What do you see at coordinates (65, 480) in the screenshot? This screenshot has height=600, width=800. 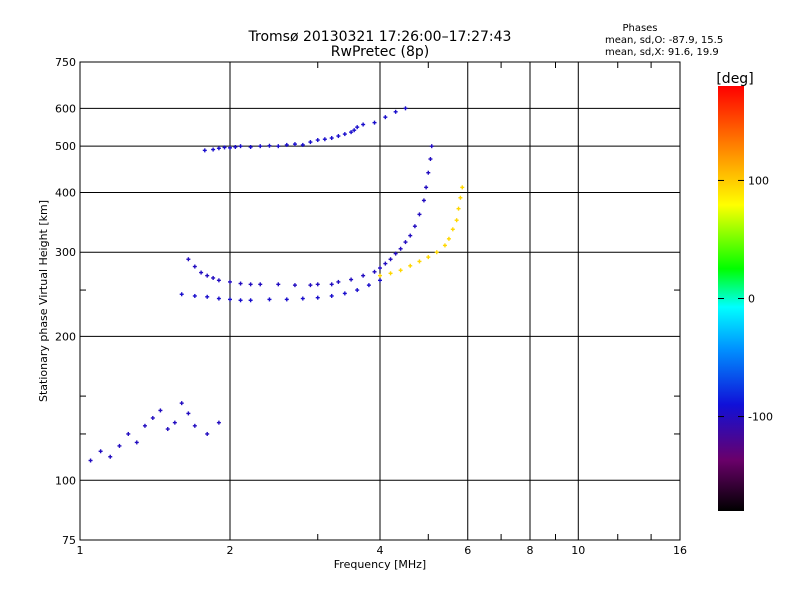 I see `y-tick-label: 100` at bounding box center [65, 480].